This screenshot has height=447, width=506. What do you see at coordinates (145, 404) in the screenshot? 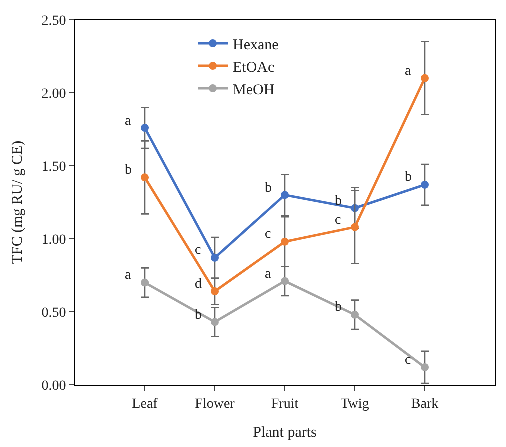
I see `x-tick-label: Leaf` at bounding box center [145, 404].